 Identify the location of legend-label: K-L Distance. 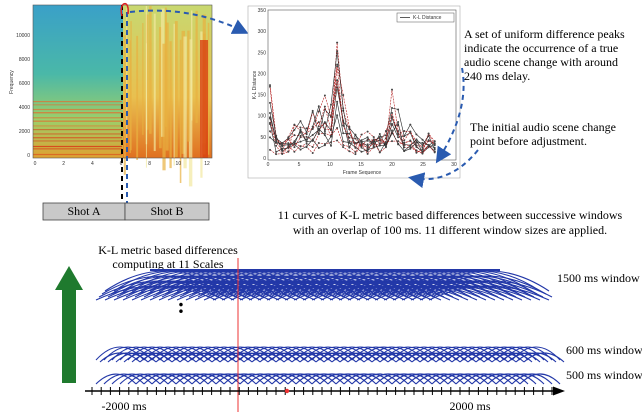
(427, 18).